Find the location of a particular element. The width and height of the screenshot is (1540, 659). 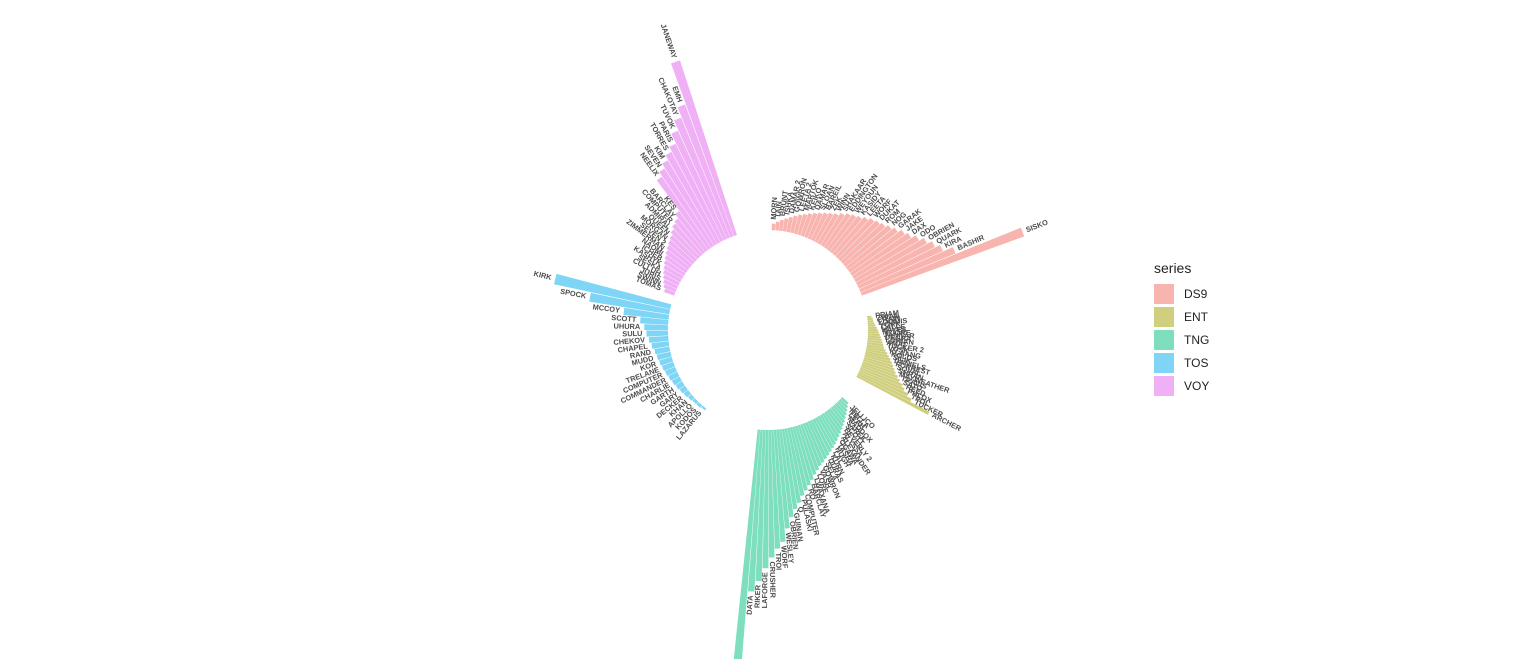

bar-label-ent-21: MOORE is located at coordinates (897, 333).